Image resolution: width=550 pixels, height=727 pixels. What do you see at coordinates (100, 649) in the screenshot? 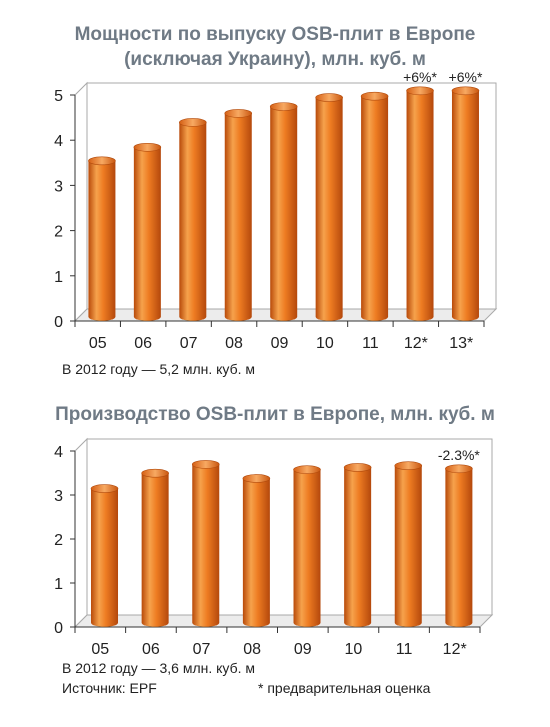
I see `chart2-x-tick-label: 05` at bounding box center [100, 649].